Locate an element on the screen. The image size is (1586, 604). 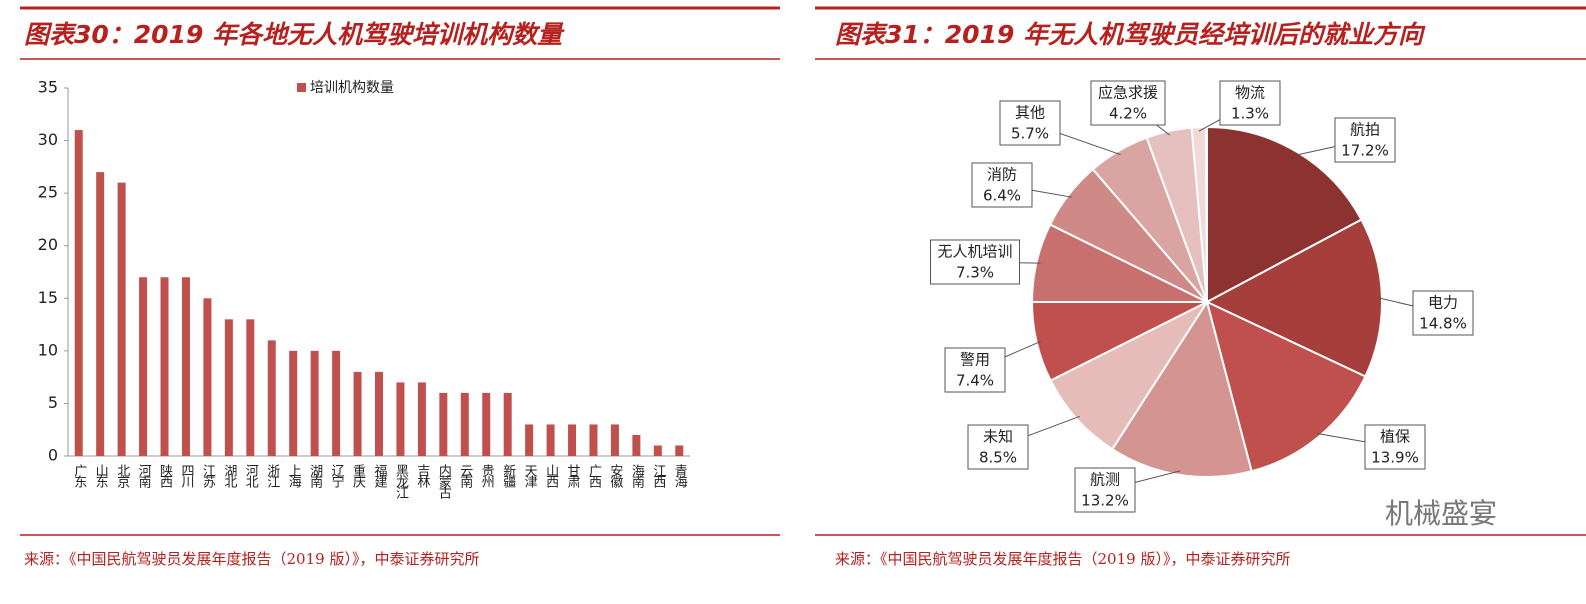
y-tick-label: 5 is located at coordinates (53, 402).